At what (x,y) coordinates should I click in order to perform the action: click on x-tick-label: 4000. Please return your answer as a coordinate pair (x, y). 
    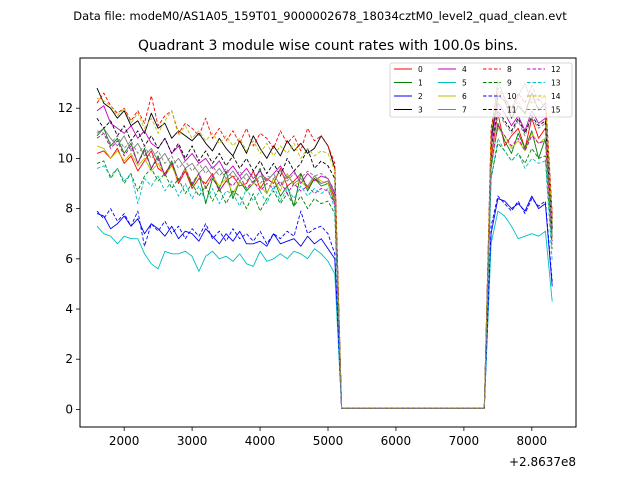
    Looking at the image, I should click on (260, 441).